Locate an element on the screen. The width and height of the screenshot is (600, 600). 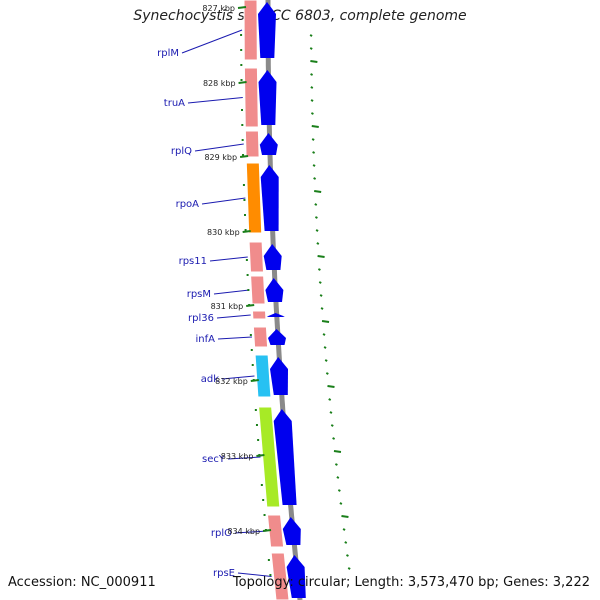
kbp-label: 834 kbp is located at coordinates (243, 531).